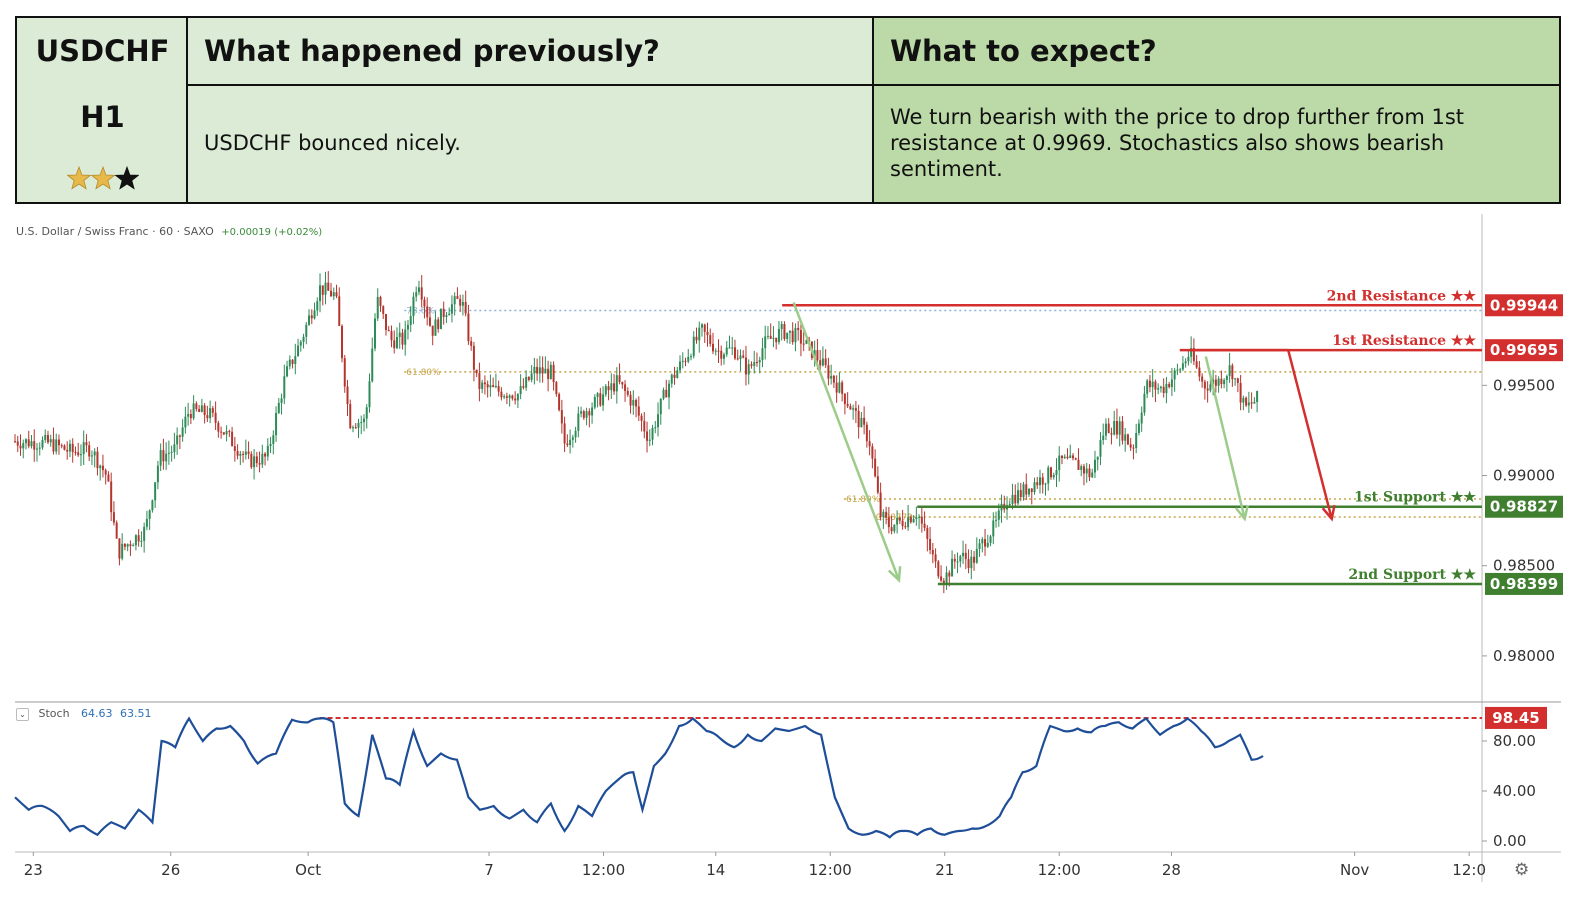 This screenshot has width=1584, height=916. What do you see at coordinates (1514, 741) in the screenshot?
I see `stoch-tick-label: 80.00` at bounding box center [1514, 741].